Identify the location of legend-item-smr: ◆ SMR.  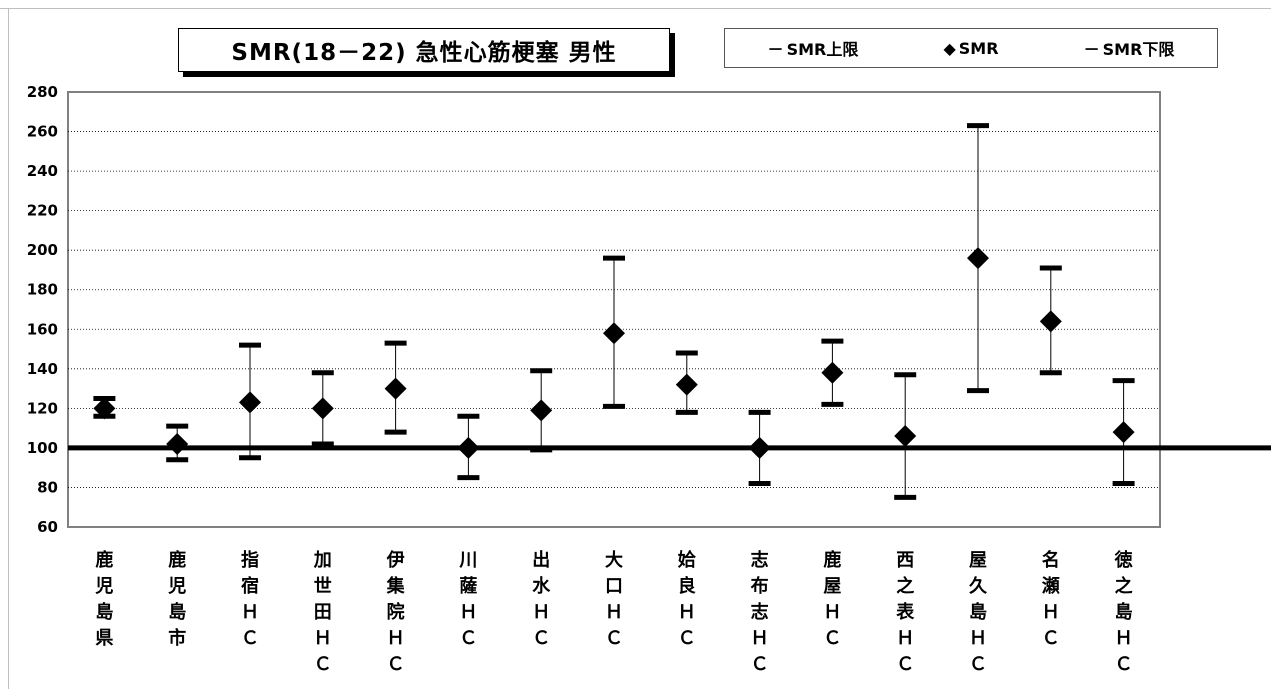
(970, 48).